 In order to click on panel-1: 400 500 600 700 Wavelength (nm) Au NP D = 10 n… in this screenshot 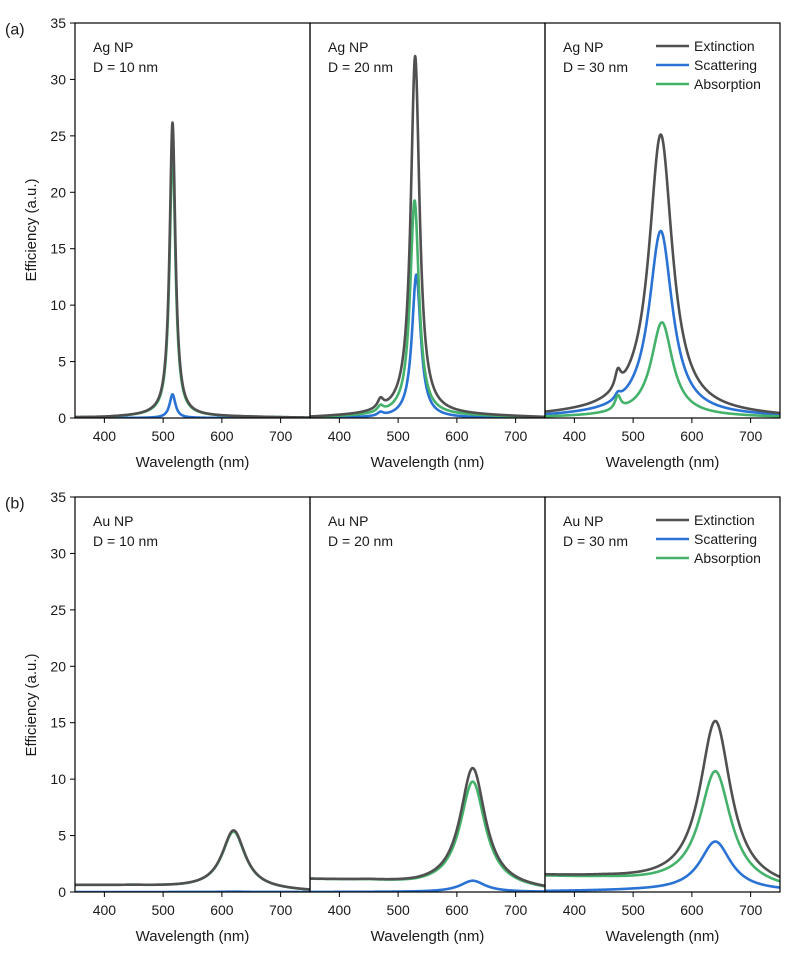, I will do `click(192, 720)`.